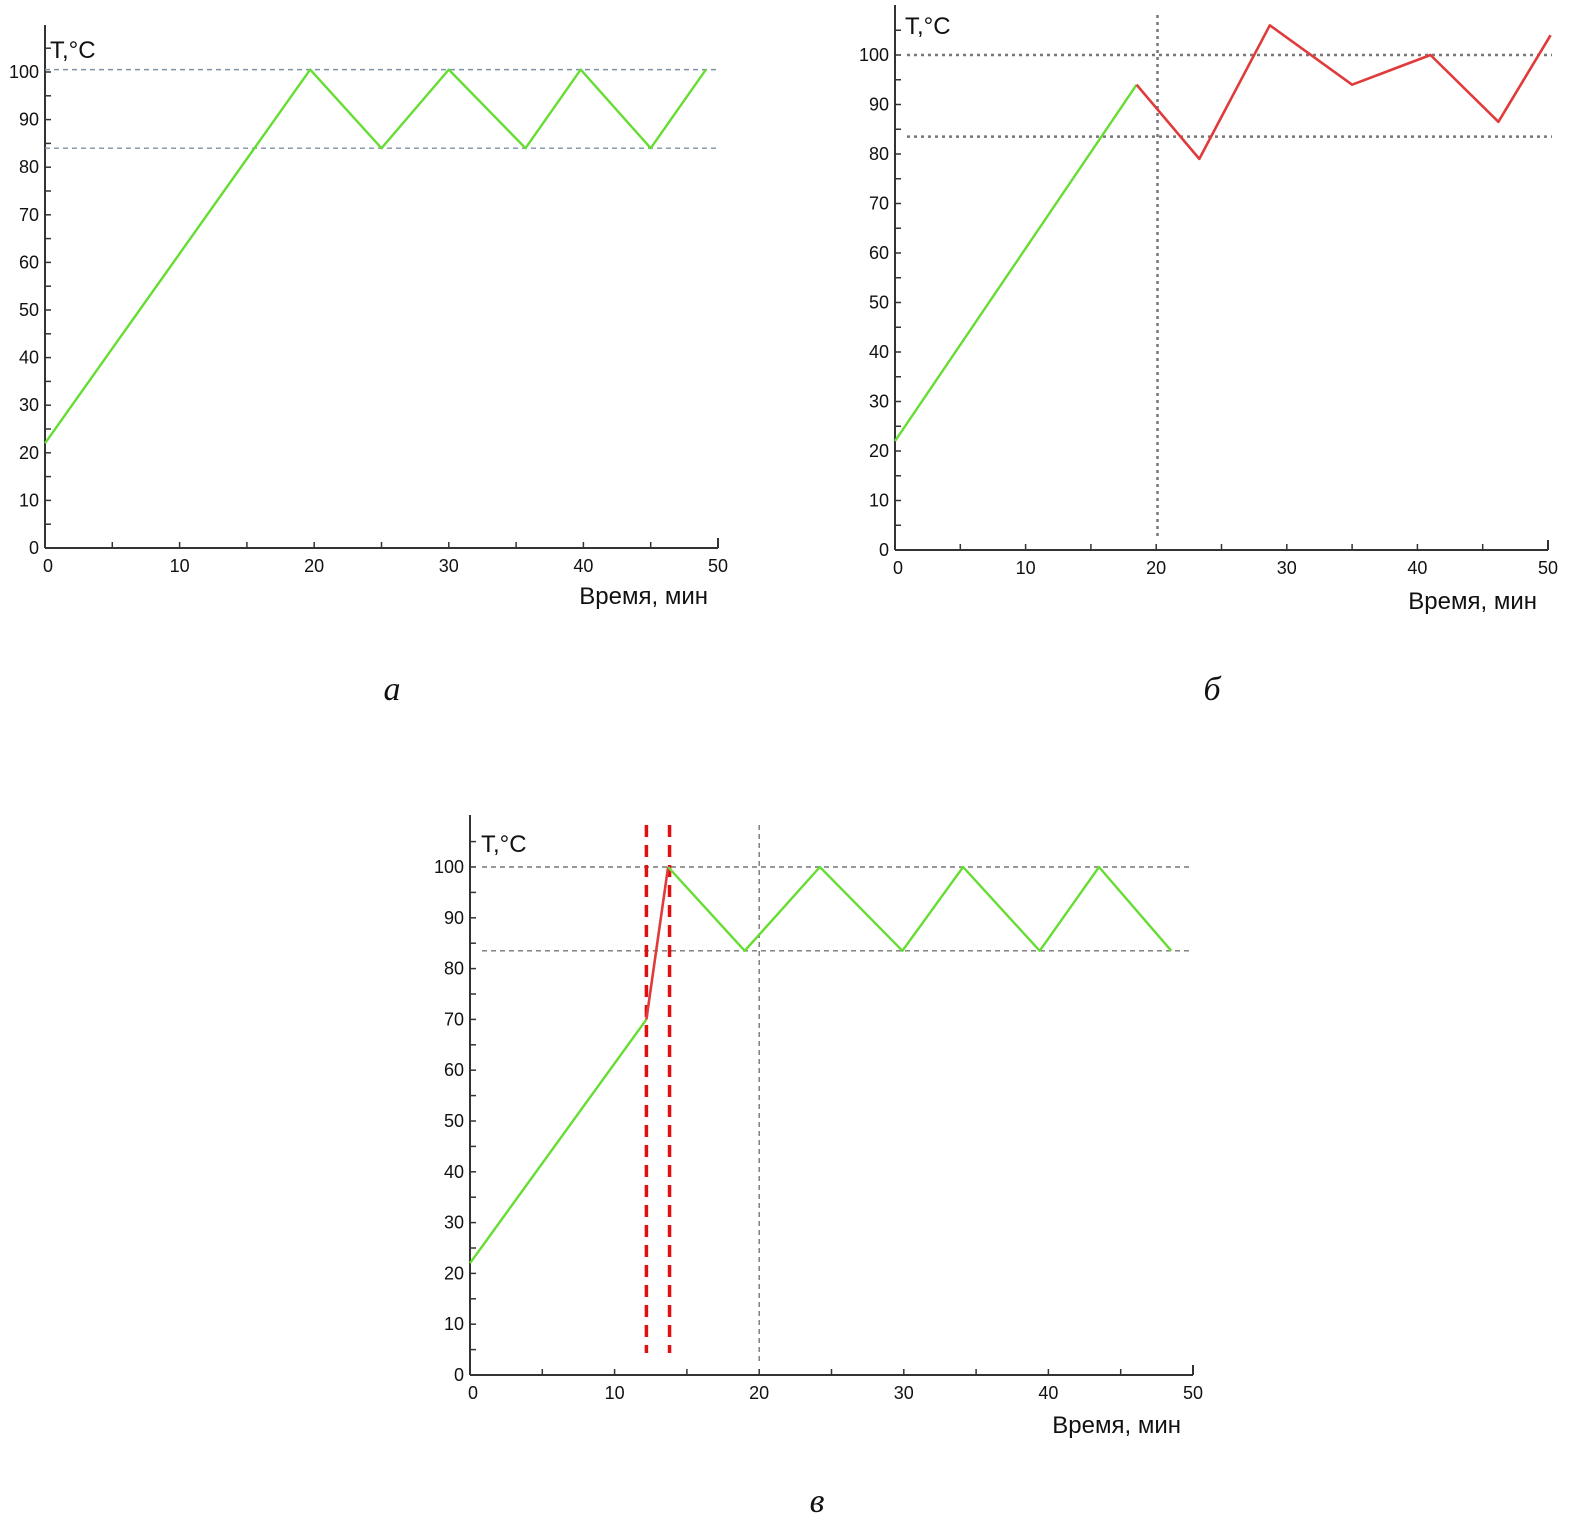 The width and height of the screenshot is (1578, 1525). What do you see at coordinates (817, 1501) in the screenshot?
I see `panel-caption: в` at bounding box center [817, 1501].